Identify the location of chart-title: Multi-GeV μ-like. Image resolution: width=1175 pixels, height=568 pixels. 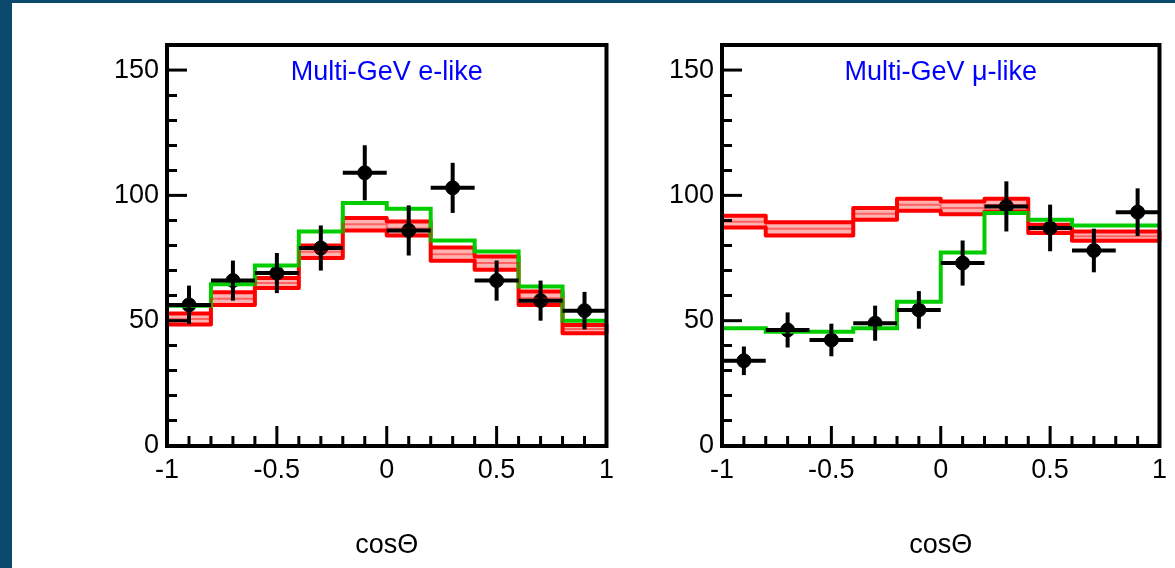
(941, 71).